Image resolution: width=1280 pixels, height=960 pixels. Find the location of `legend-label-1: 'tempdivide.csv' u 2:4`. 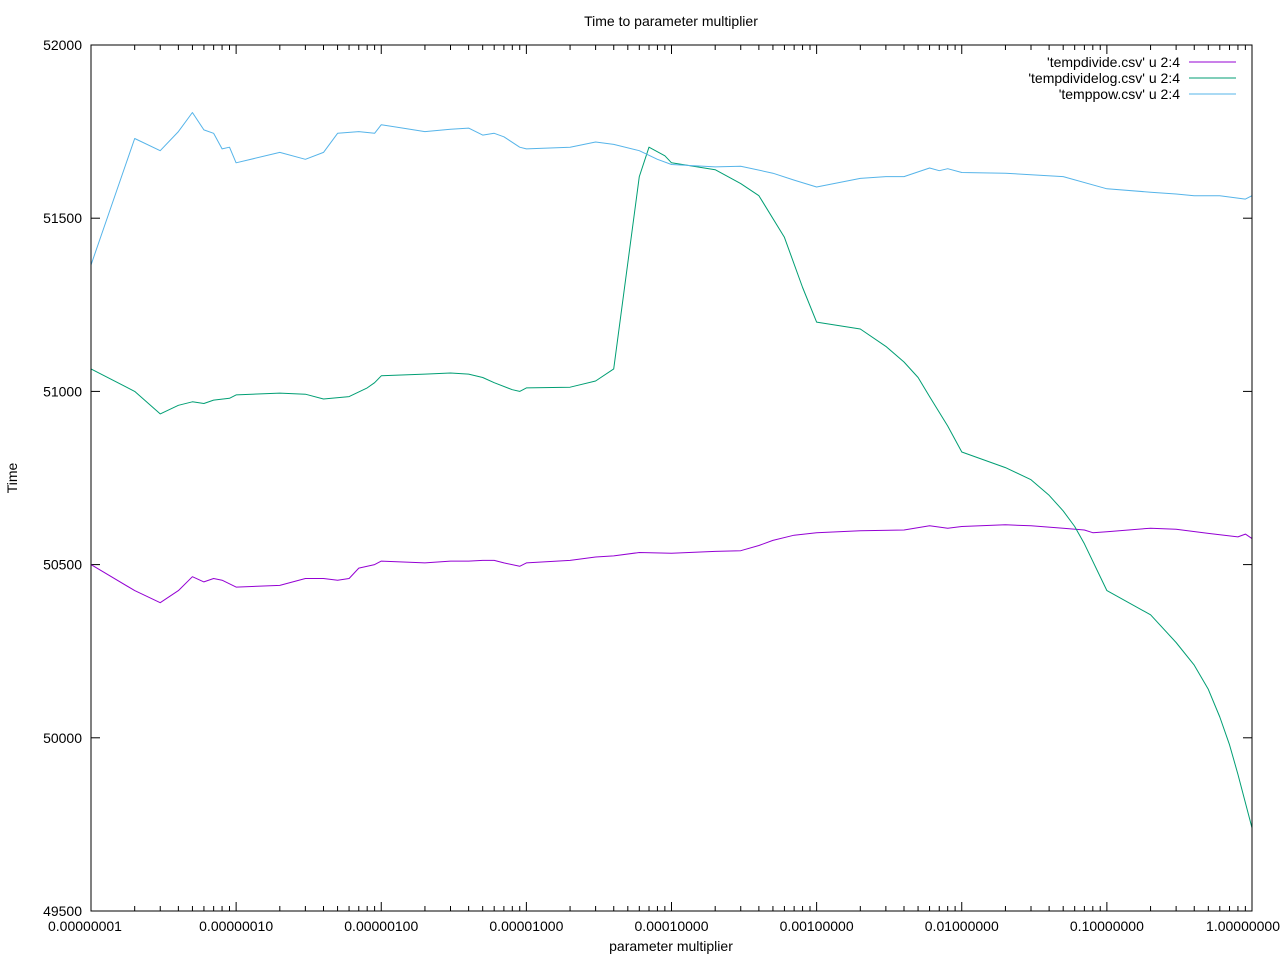

legend-label-1: 'tempdivide.csv' u 2:4 is located at coordinates (1113, 62).